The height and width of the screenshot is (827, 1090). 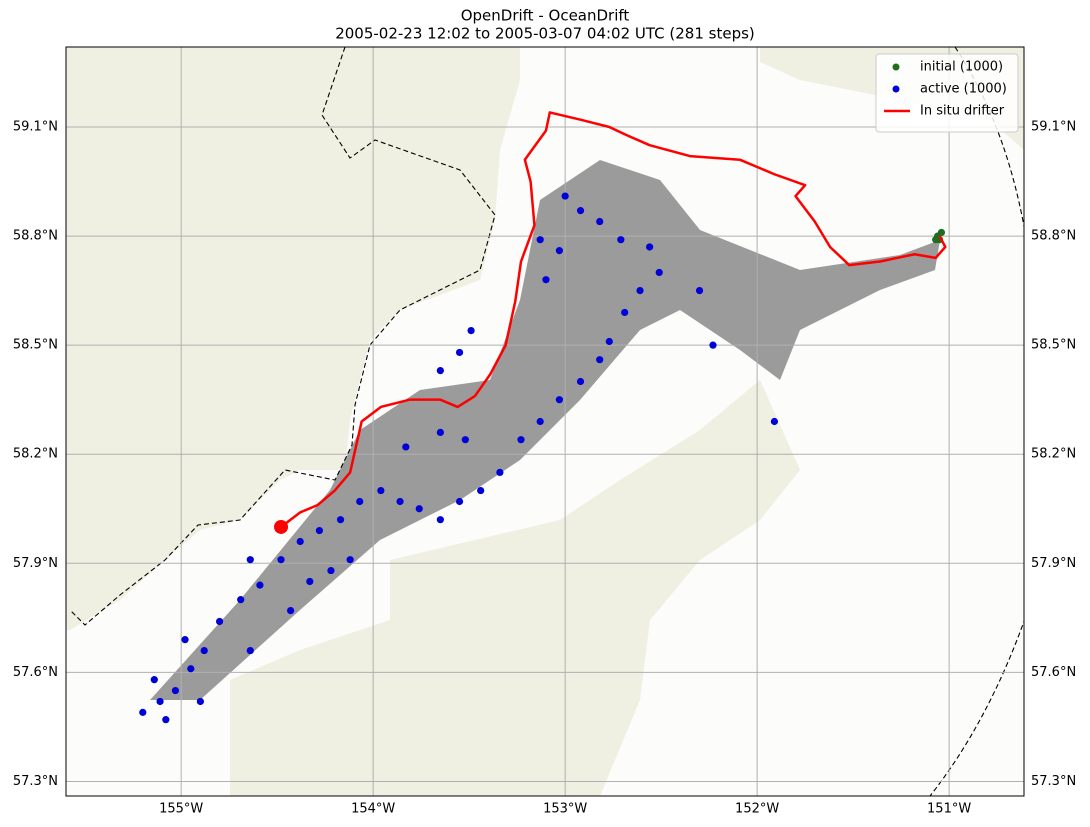 What do you see at coordinates (565, 809) in the screenshot?
I see `x-tick-label: 153°W` at bounding box center [565, 809].